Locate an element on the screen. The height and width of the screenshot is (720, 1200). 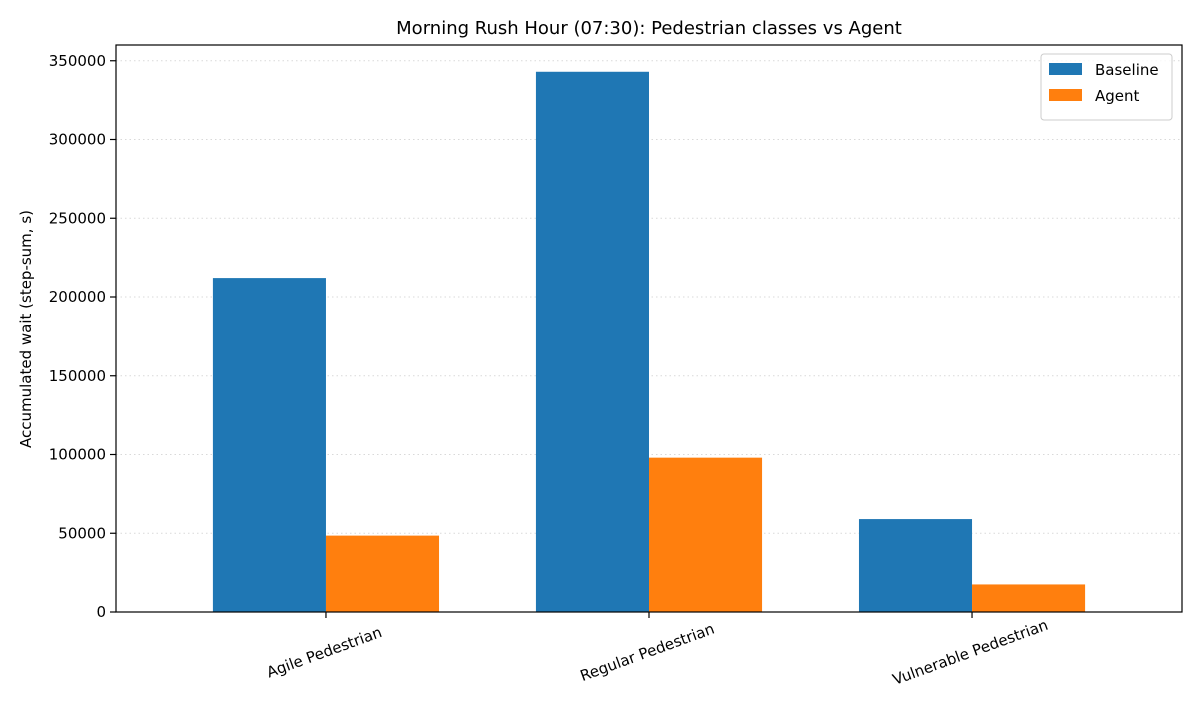
legend-label-agent: Agent is located at coordinates (1117, 96).